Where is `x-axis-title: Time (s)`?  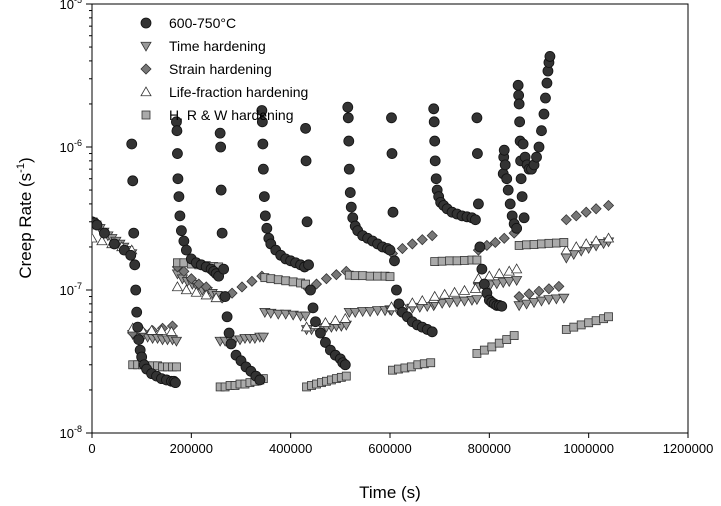
x-axis-title: Time (s) is located at coordinates (390, 492).